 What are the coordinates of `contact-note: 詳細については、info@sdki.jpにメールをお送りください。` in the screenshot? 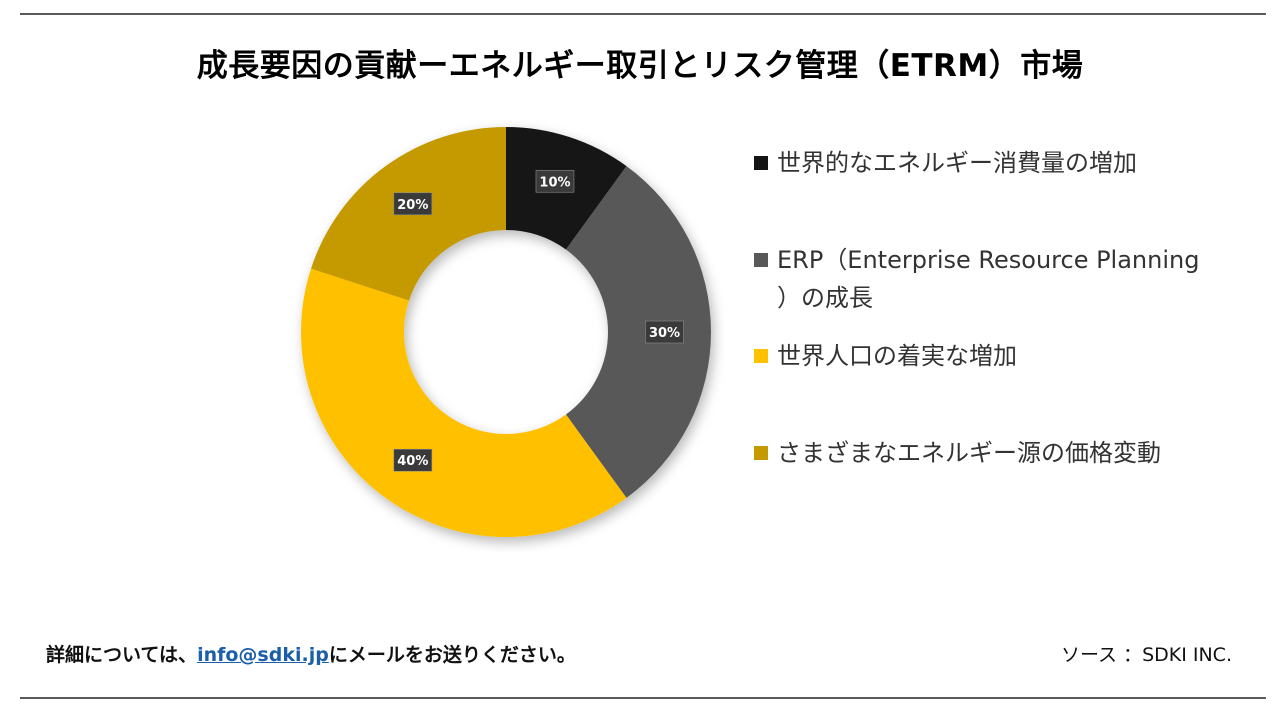 It's located at (311, 653).